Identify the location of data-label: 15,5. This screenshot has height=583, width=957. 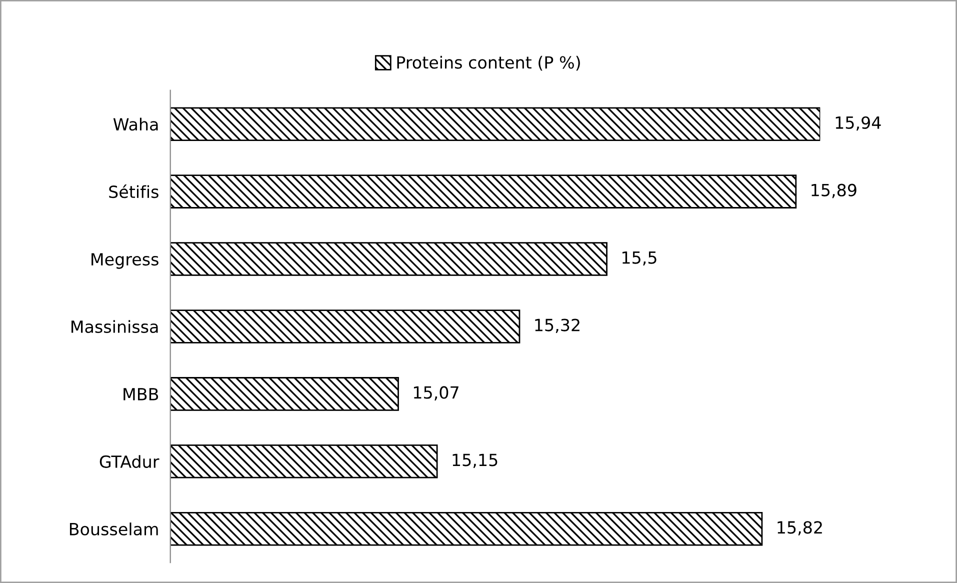
(639, 258).